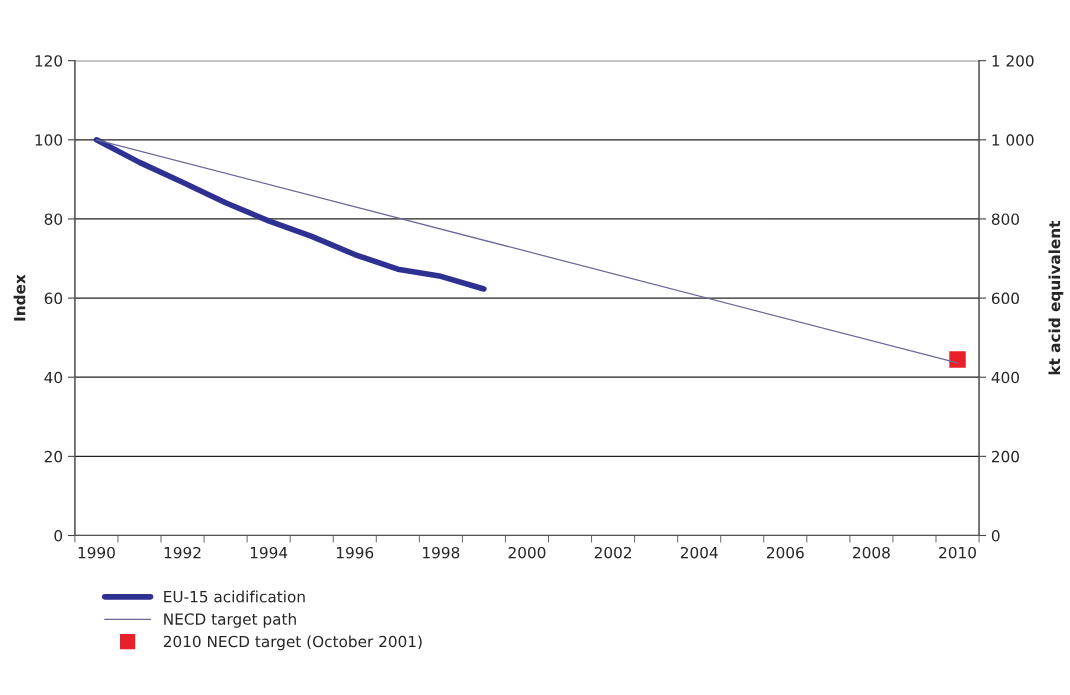 Image resolution: width=1070 pixels, height=695 pixels. Describe the element at coordinates (995, 535) in the screenshot. I see `y2-tick-label: 0` at that location.